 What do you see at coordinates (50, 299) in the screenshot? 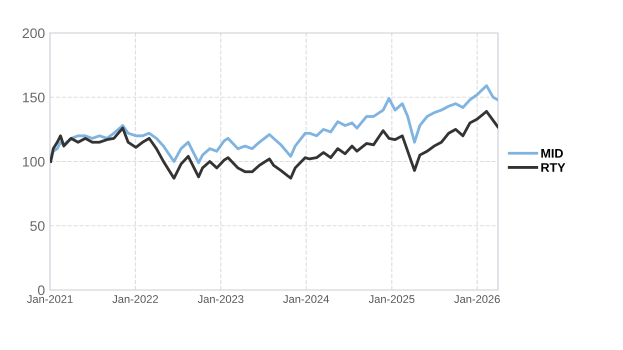
I see `x-tick-label: Jan-2021` at bounding box center [50, 299].